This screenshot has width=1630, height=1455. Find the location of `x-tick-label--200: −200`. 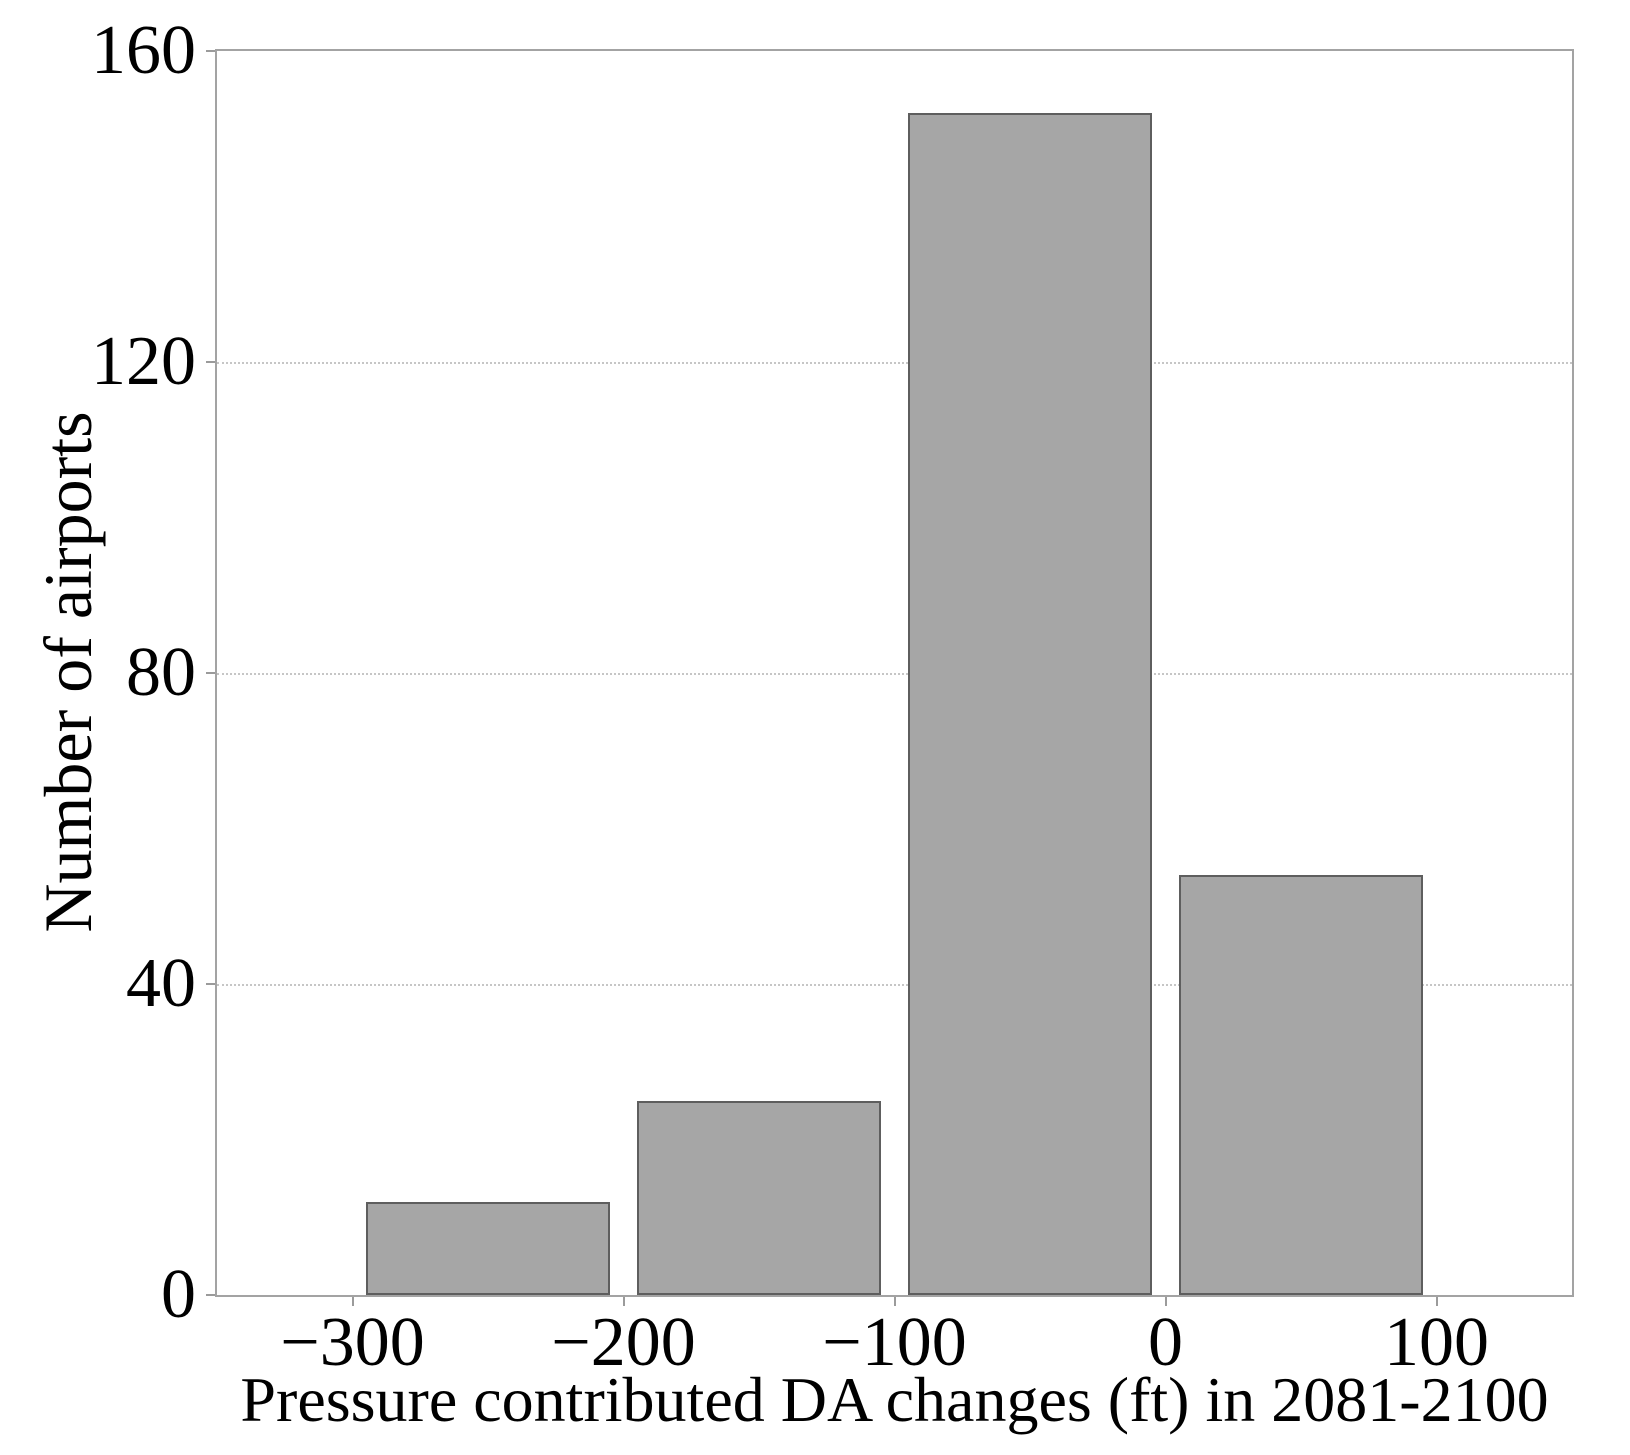

x-tick-label--200: −200 is located at coordinates (623, 1342).